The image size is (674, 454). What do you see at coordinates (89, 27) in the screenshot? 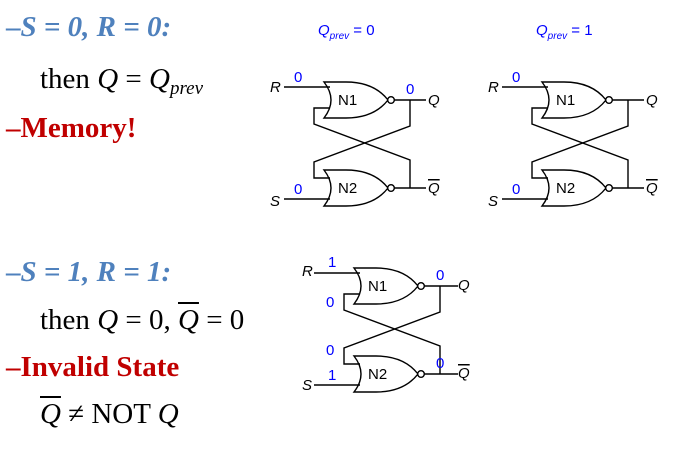
I see `case1-heading: –S = 0, R = 0:` at bounding box center [89, 27].